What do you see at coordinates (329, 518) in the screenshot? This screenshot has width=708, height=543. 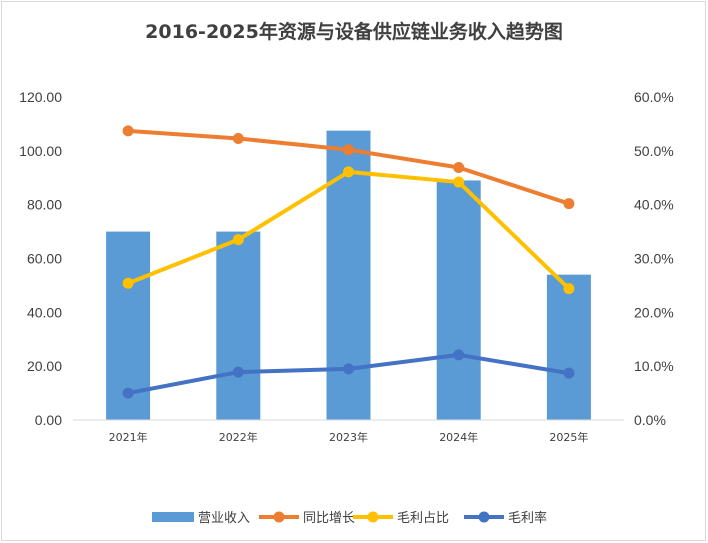 I see `legend-label: 同比增长` at bounding box center [329, 518].